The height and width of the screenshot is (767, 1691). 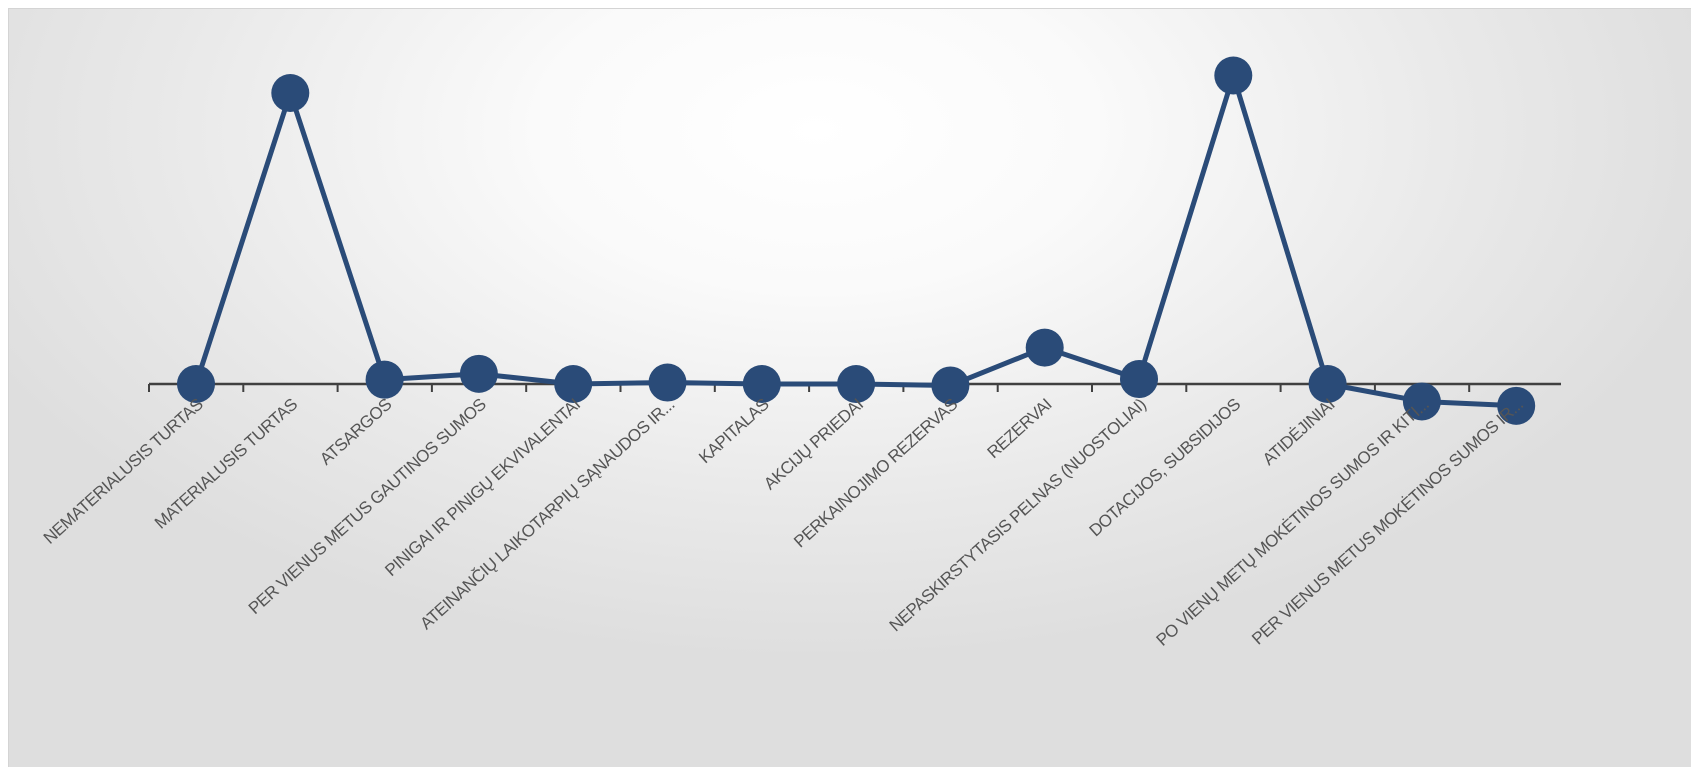 I want to click on x-tick-label: PINIGAI IR PINIGŲ EKVIVALENTAI, so click(x=482, y=487).